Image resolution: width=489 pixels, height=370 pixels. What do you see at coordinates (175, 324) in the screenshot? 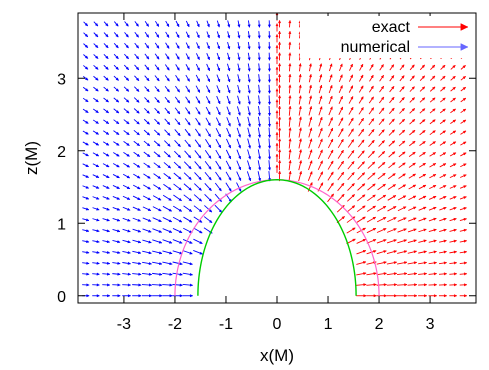
I see `x-tick-label: -2` at bounding box center [175, 324].